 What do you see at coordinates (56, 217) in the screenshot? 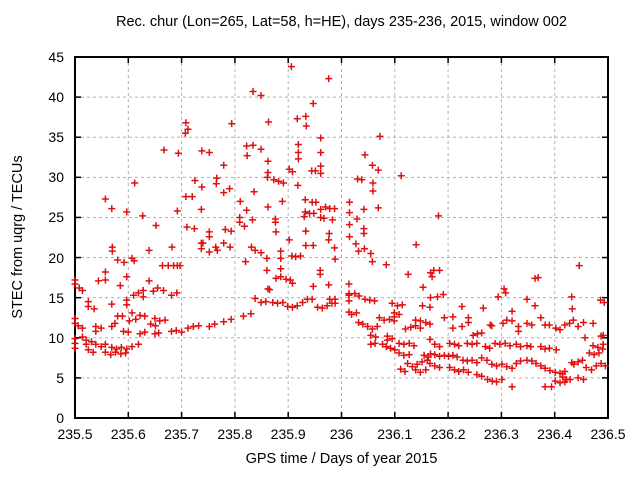
I see `y-tick-label: 25` at bounding box center [56, 217].